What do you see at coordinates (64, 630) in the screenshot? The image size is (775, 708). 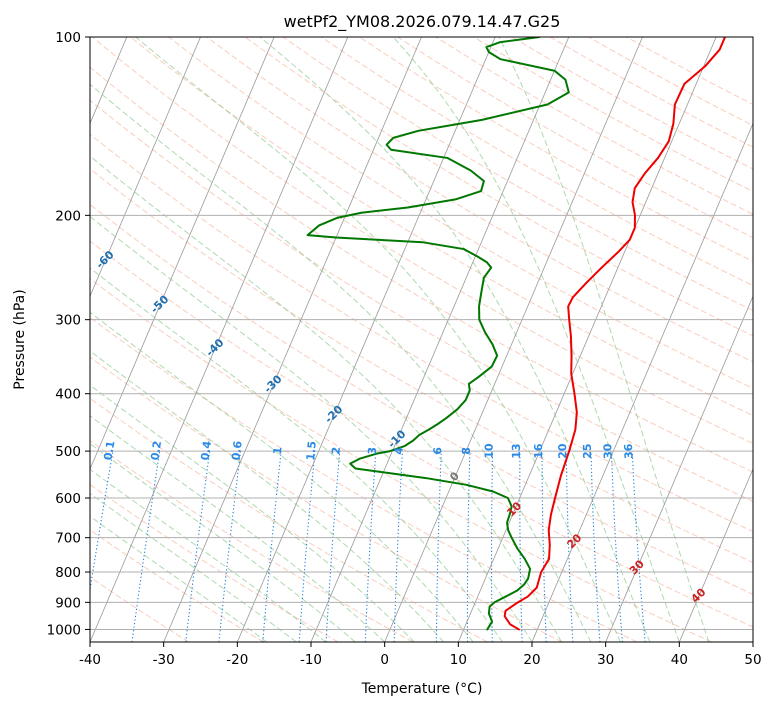 I see `y-tick-label: 1000` at bounding box center [64, 630].